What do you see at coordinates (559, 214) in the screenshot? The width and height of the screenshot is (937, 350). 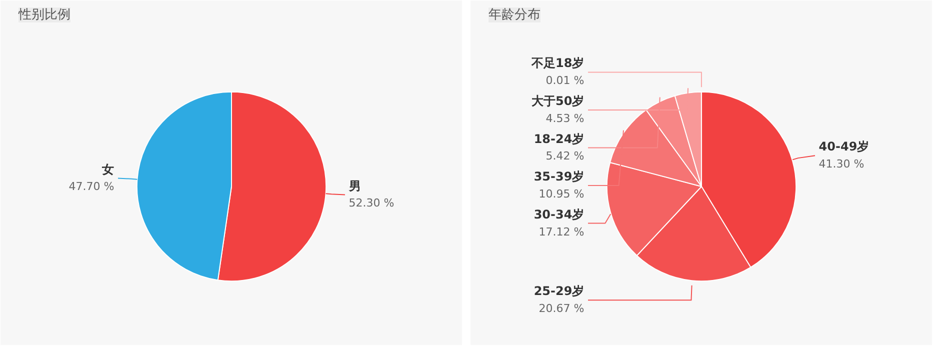 I see `slice-label: 30-34岁` at bounding box center [559, 214].